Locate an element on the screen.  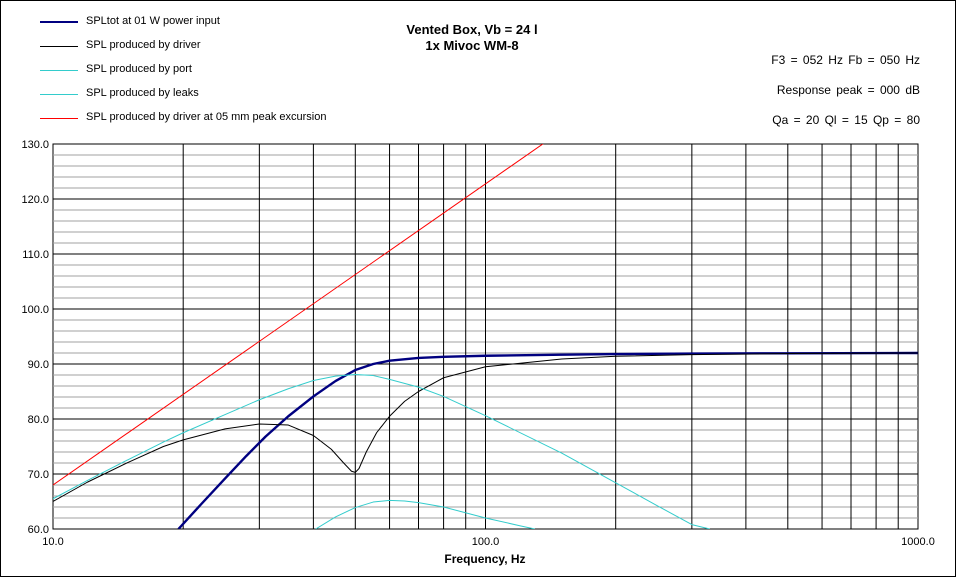
x-tick-label: 1000.0 is located at coordinates (918, 542).